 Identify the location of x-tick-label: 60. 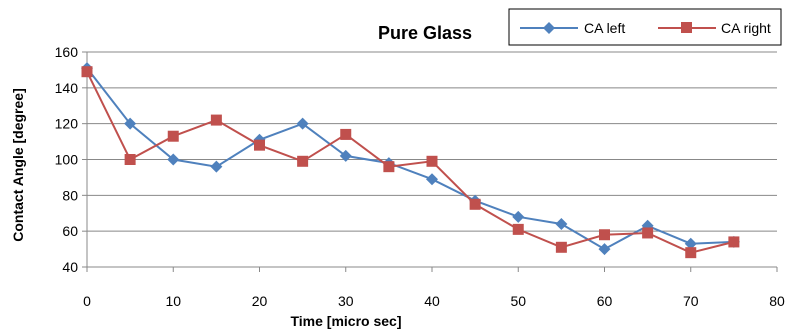
(605, 301).